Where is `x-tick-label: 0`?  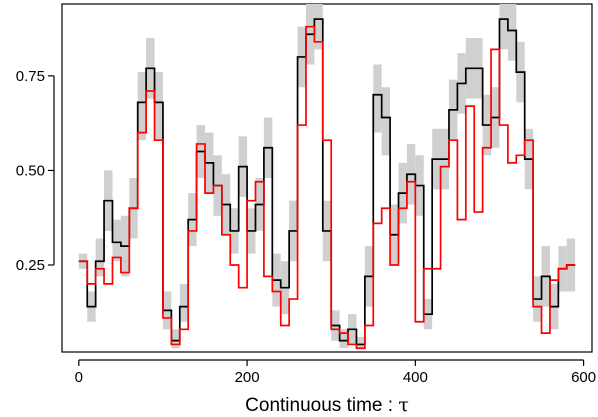
x-tick-label: 0 is located at coordinates (79, 377).